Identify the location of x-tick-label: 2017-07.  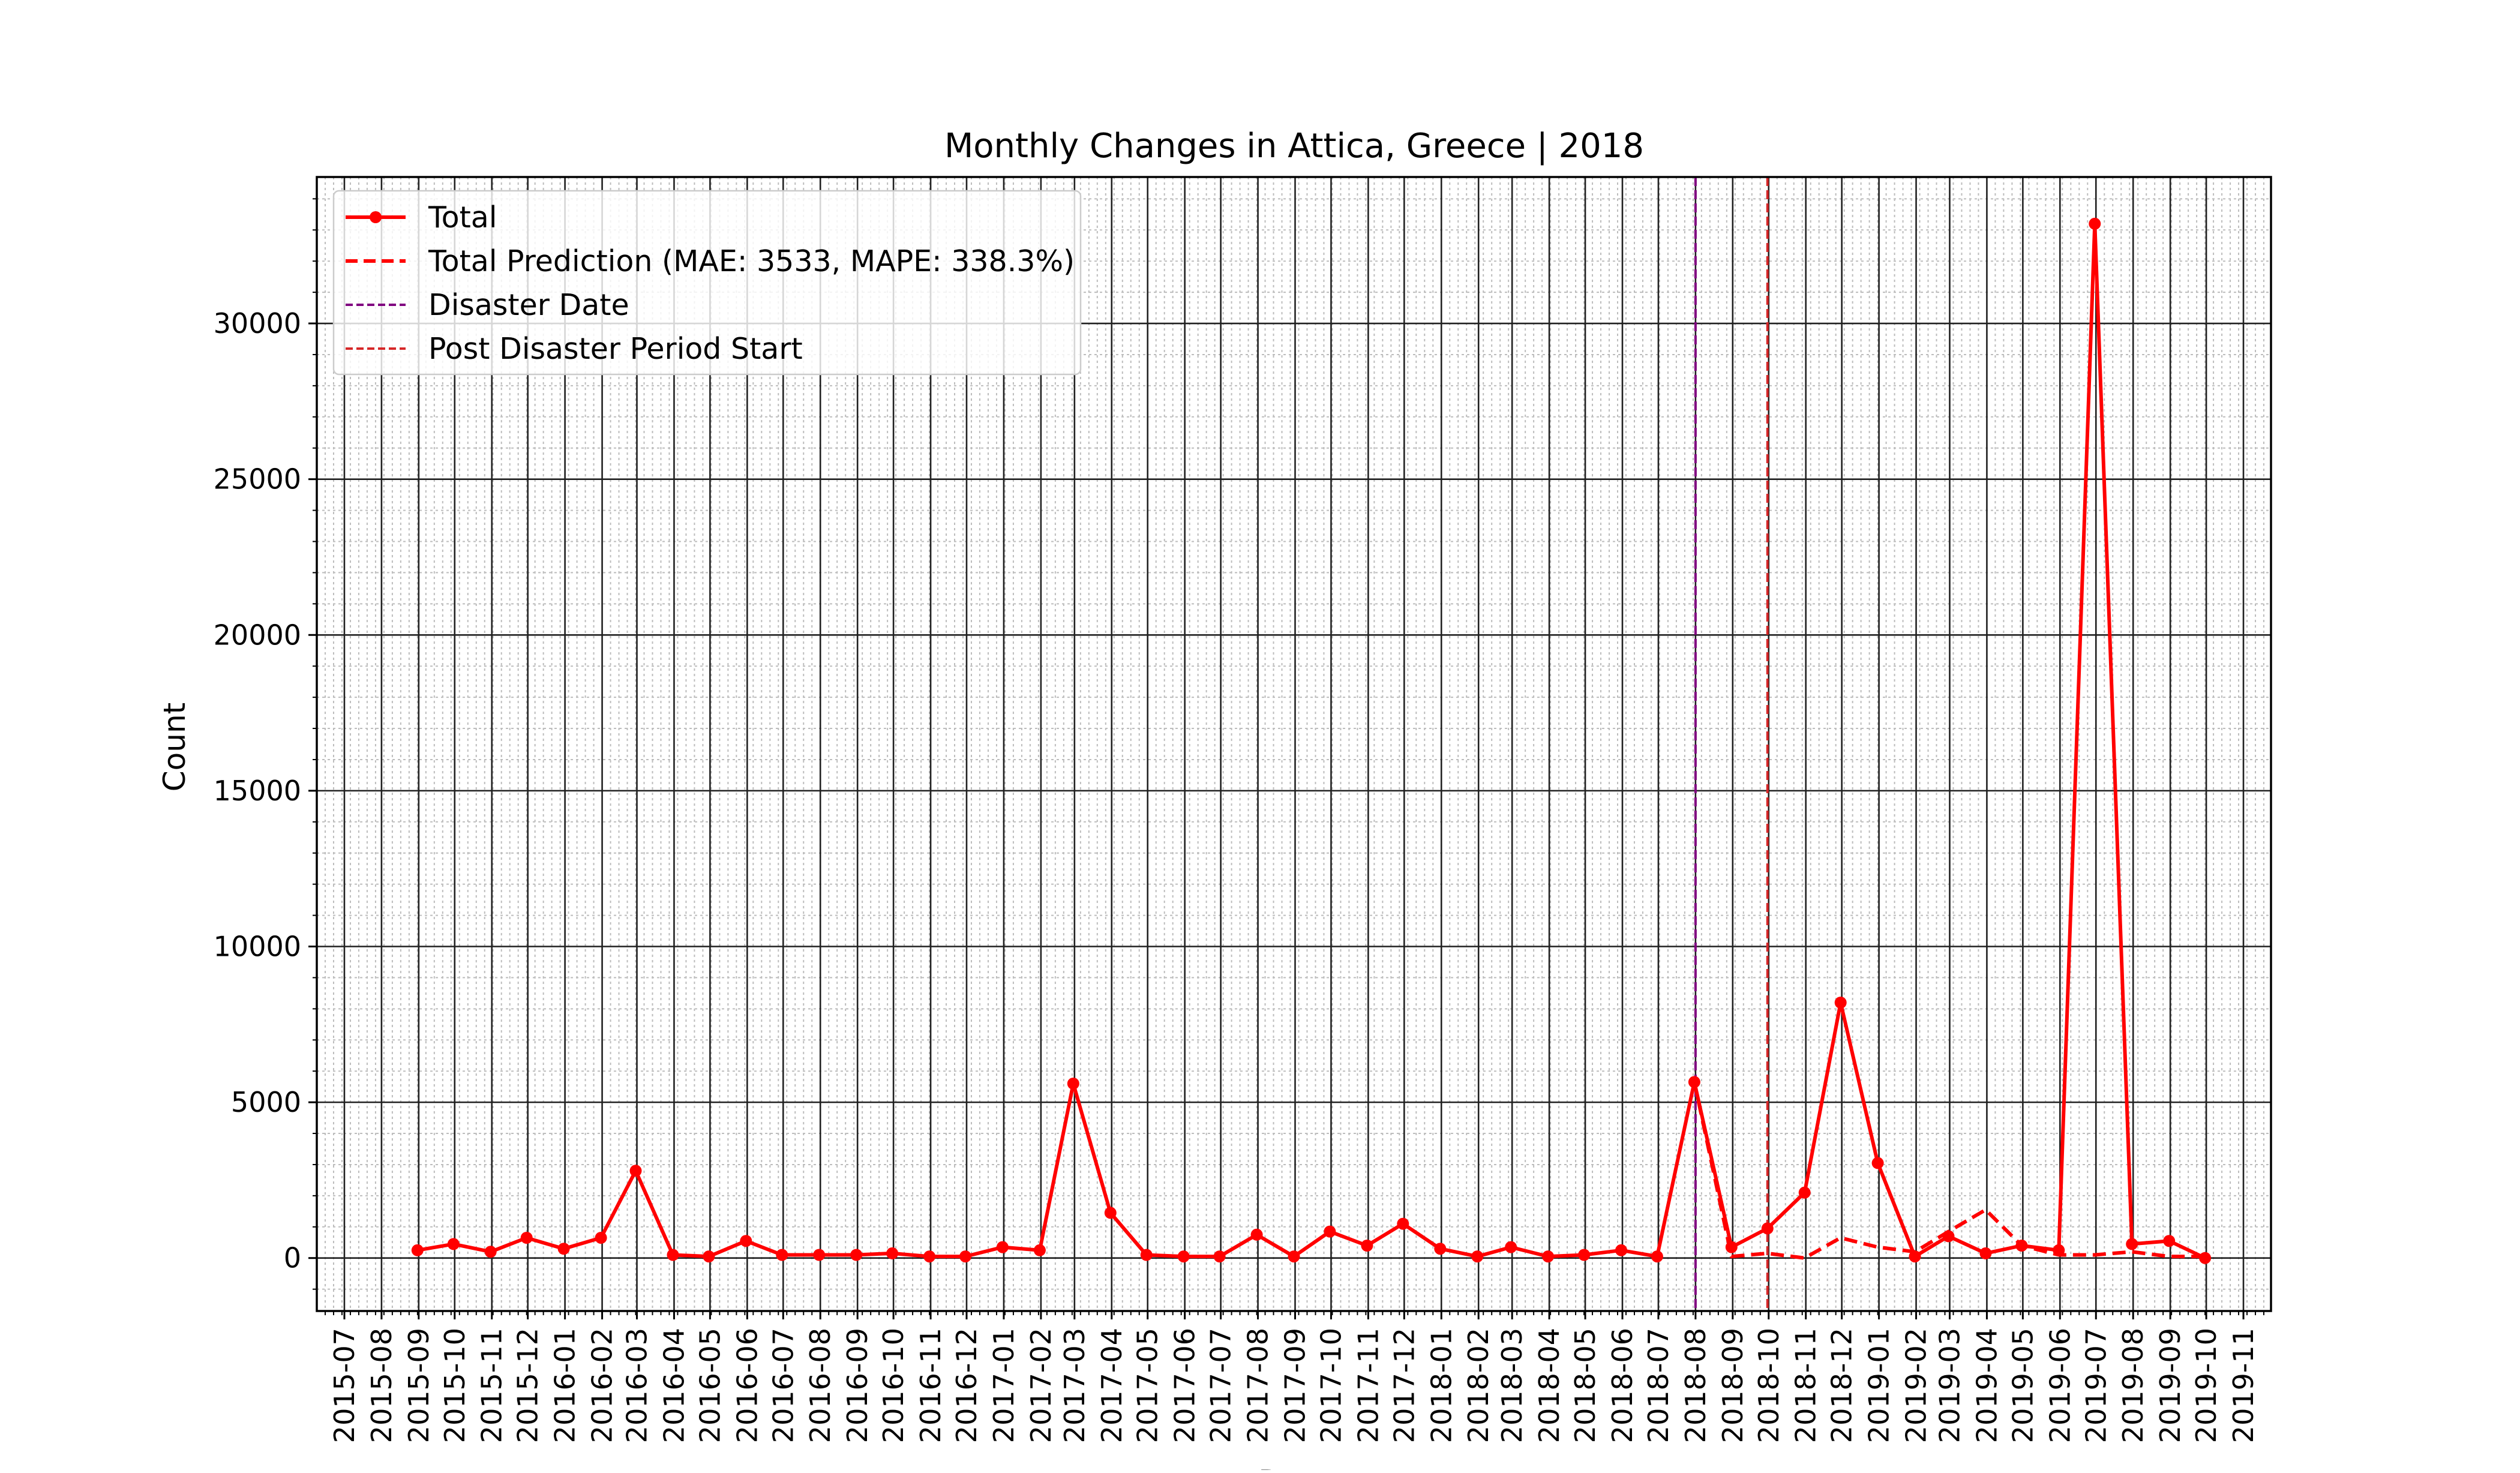
(1221, 1386).